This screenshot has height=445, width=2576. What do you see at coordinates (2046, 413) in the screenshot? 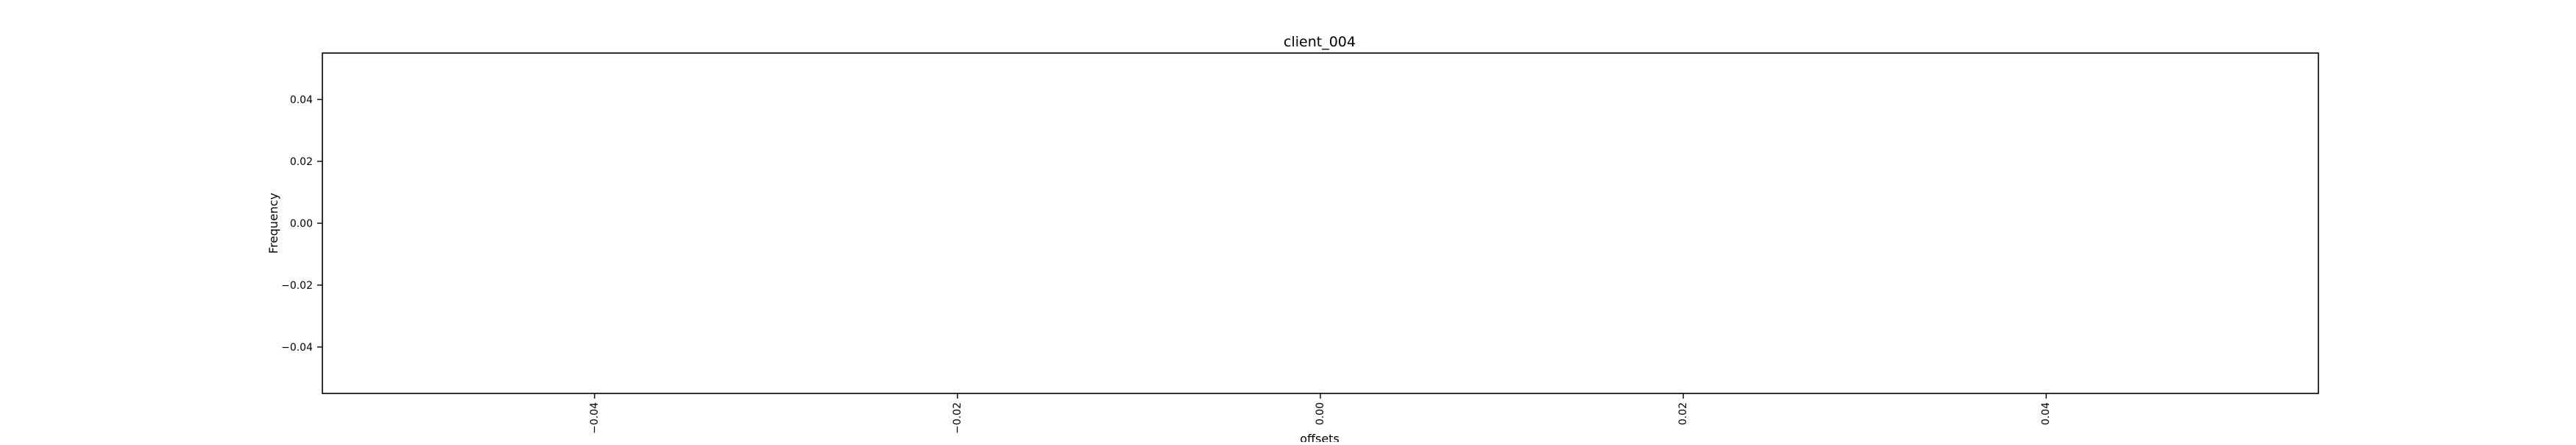
I see `x-tick-label: 0.04` at bounding box center [2046, 413].